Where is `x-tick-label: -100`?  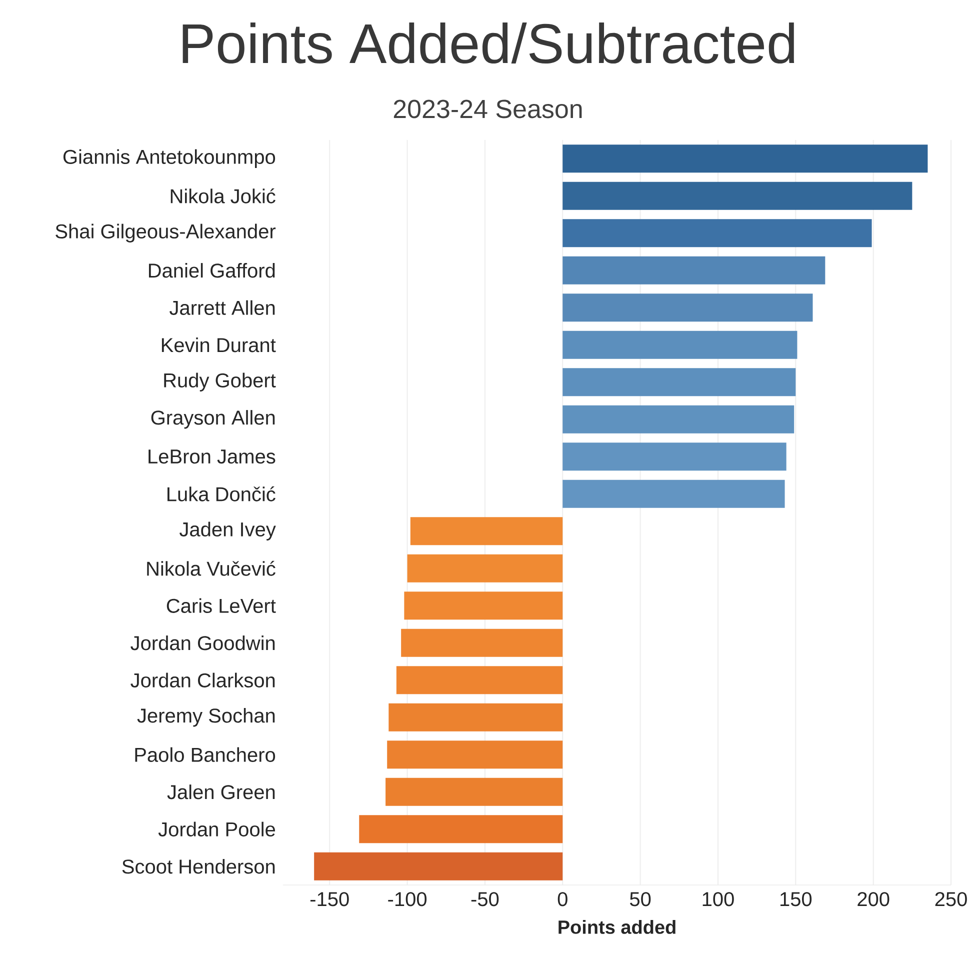
x-tick-label: -100 is located at coordinates (407, 899).